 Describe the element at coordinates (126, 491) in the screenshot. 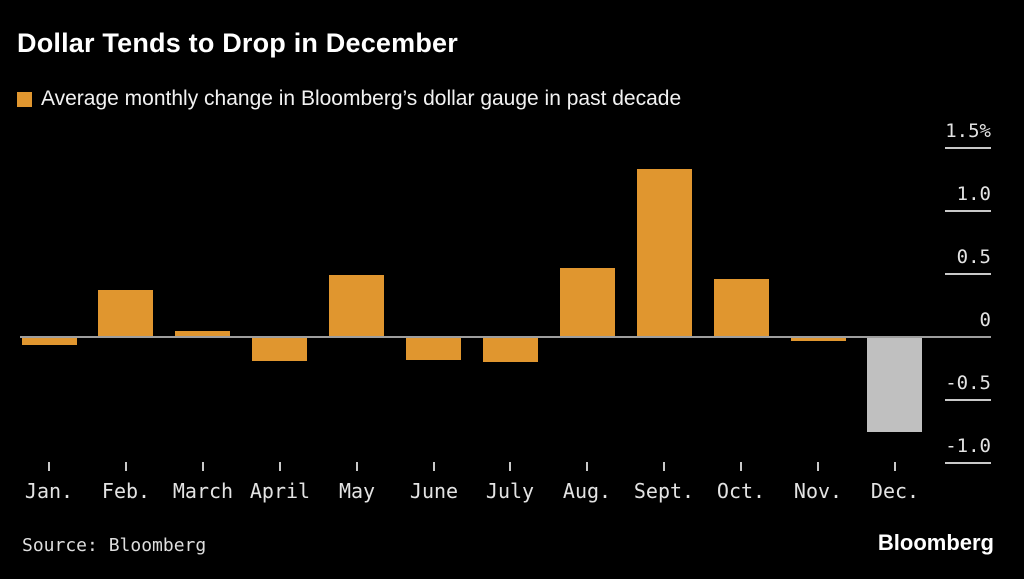

I see `x-axis-label: Feb.` at that location.